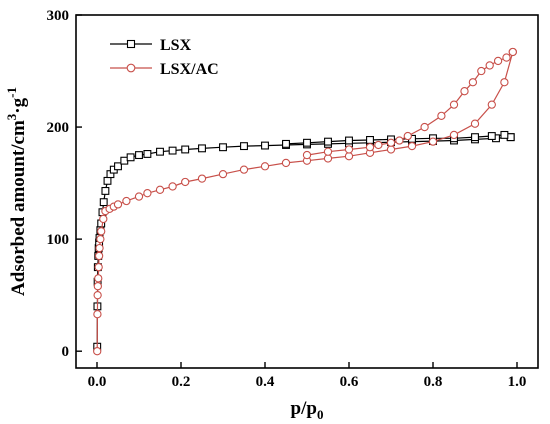  I want to click on y-tick-label: 200, so click(58, 128).